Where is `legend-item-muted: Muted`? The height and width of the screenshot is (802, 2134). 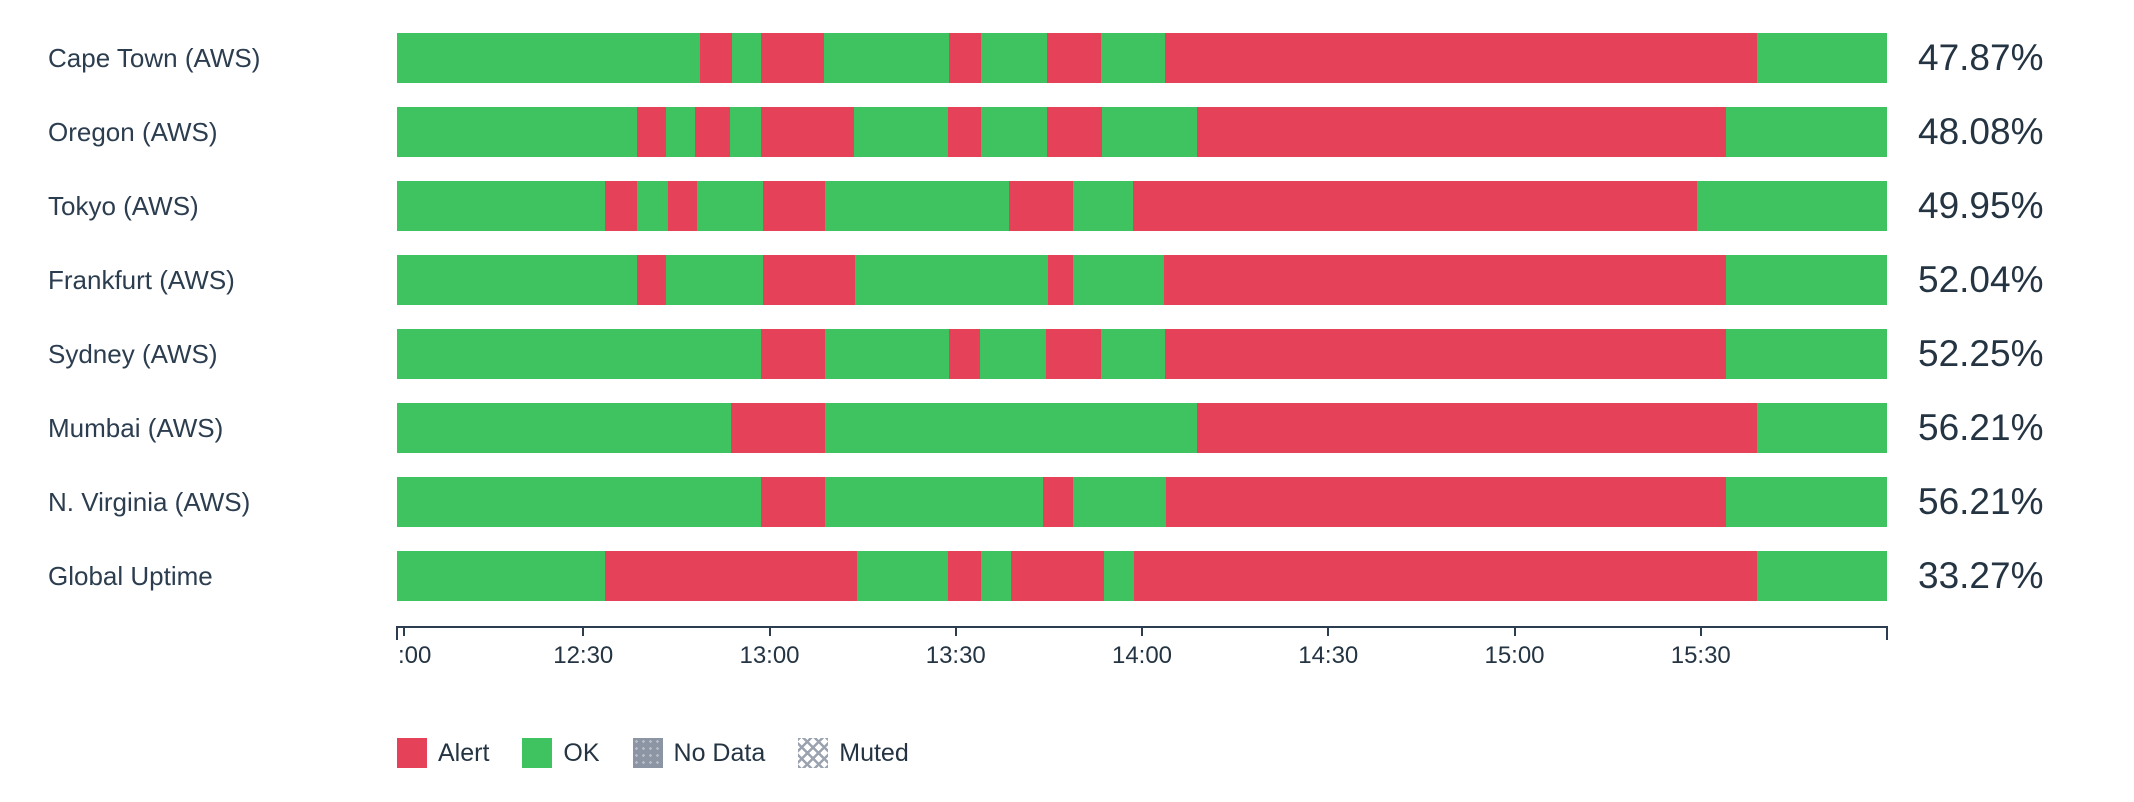
legend-item-muted: Muted is located at coordinates (853, 753).